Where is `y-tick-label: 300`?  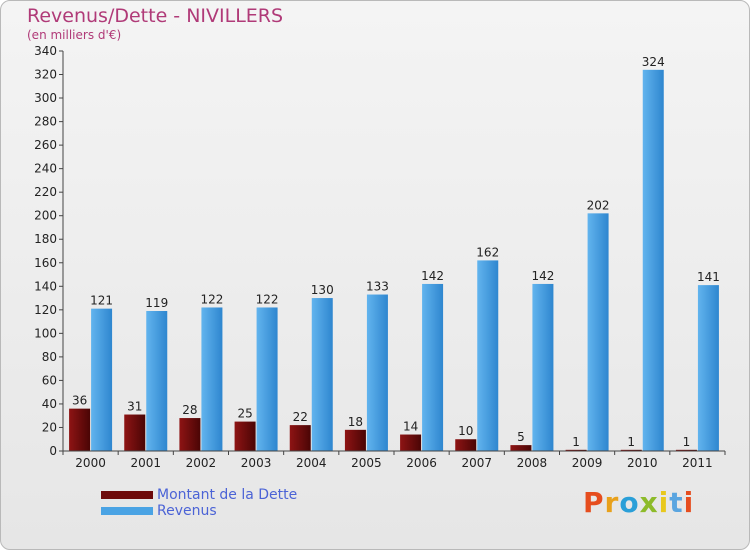
y-tick-label: 300 is located at coordinates (45, 98).